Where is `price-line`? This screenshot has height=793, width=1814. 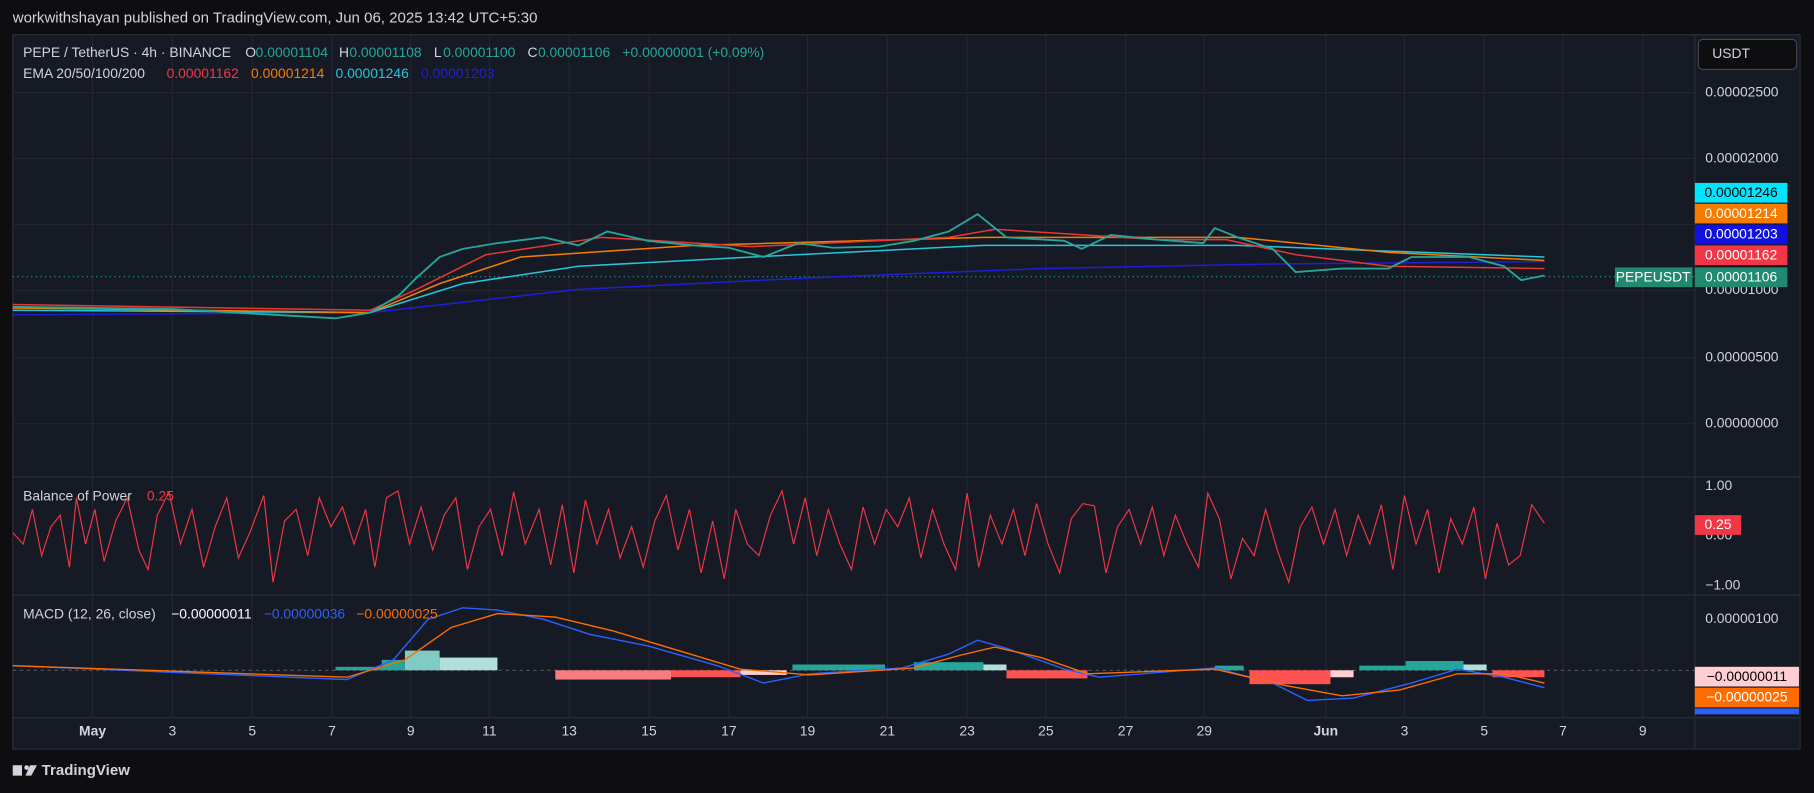
price-line is located at coordinates (778, 266).